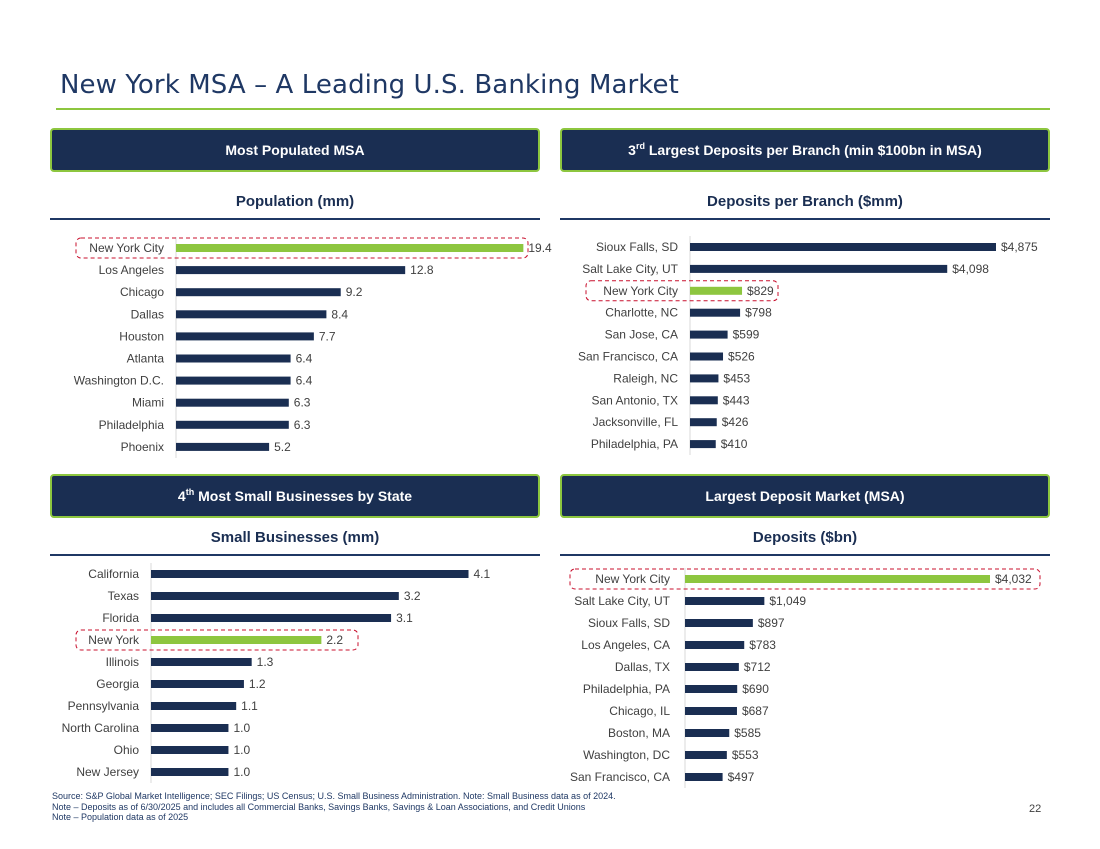 Image resolution: width=1100 pixels, height=849 pixels. What do you see at coordinates (639, 733) in the screenshot?
I see `category-label: Boston, MA` at bounding box center [639, 733].